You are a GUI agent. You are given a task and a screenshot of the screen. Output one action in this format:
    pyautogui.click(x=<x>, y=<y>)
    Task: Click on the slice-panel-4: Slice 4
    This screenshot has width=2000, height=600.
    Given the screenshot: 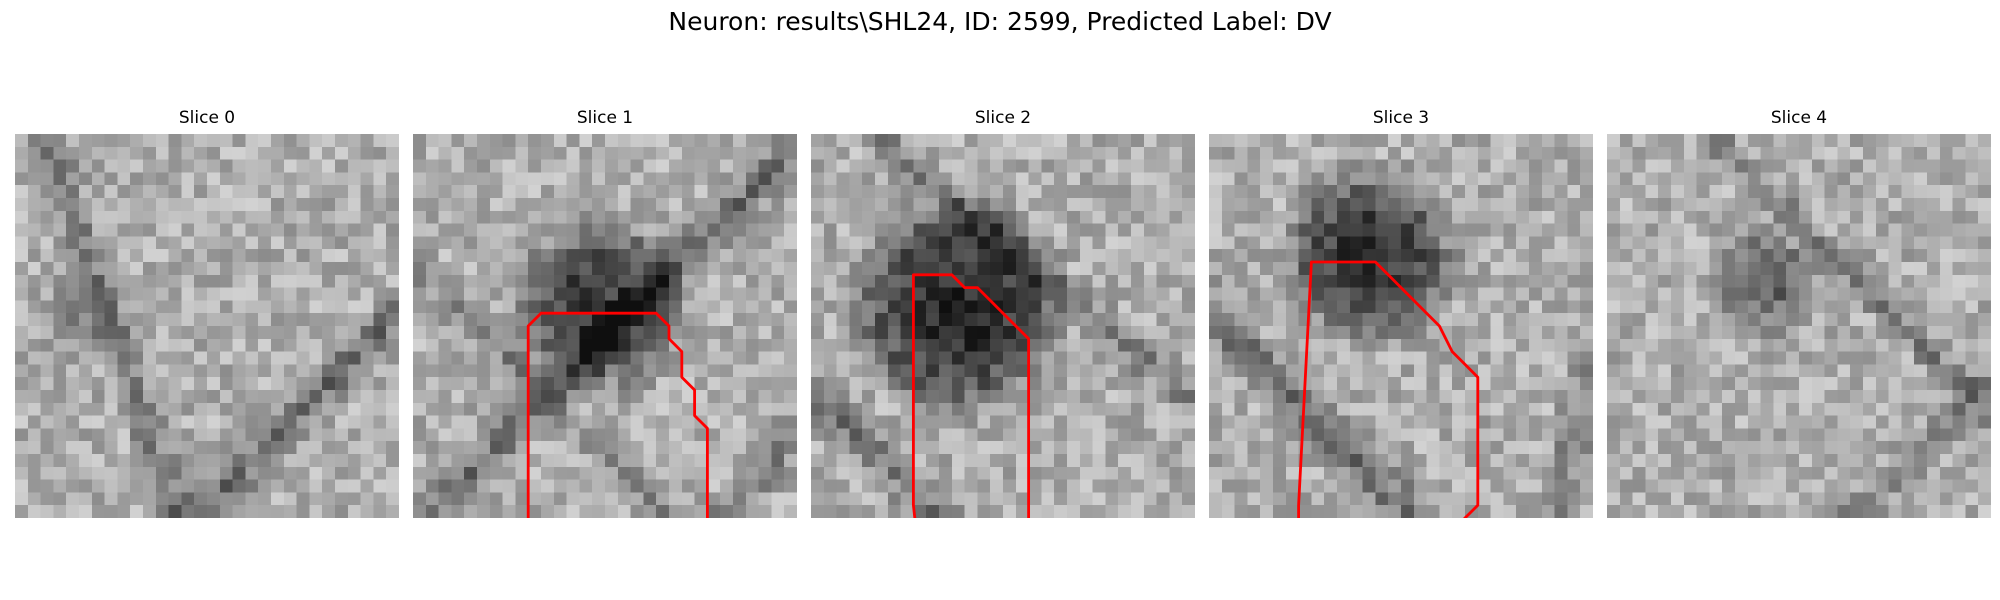 What is the action you would take?
    pyautogui.click(x=1799, y=312)
    